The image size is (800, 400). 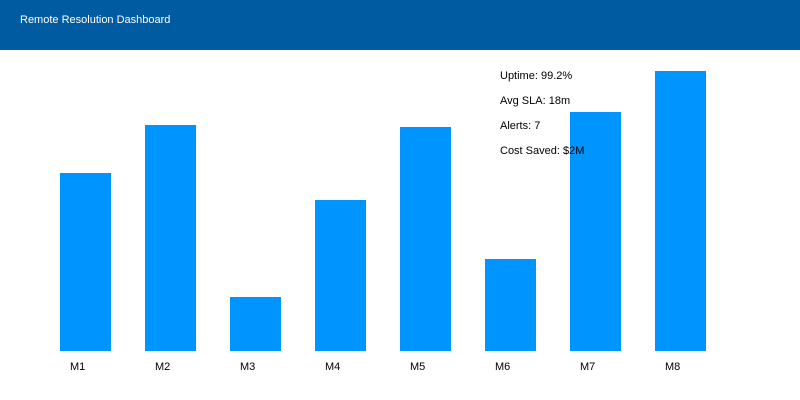 I want to click on kpi-cost-saved: Cost Saved: $2M, so click(x=542, y=151).